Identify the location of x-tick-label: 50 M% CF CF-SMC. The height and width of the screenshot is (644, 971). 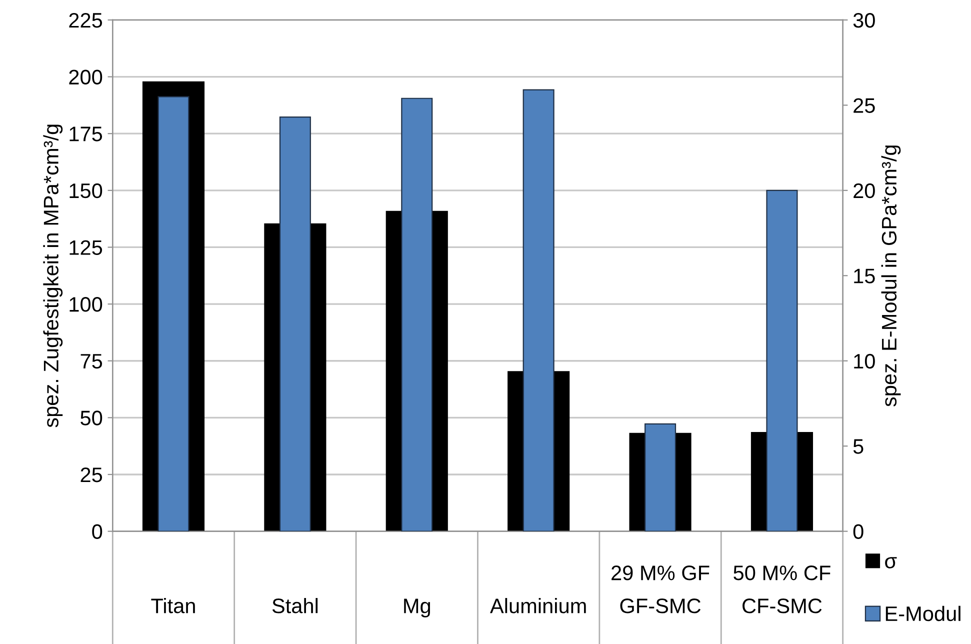
(782, 590).